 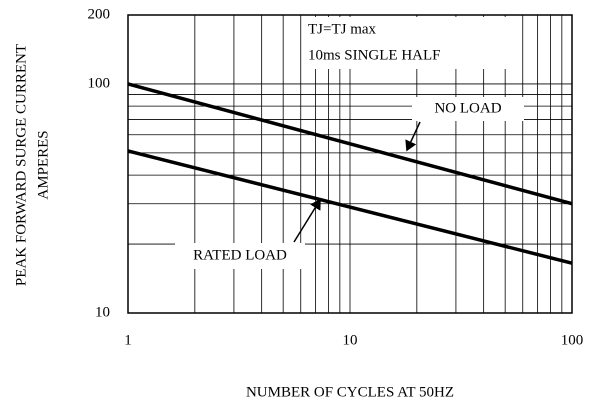 What do you see at coordinates (102, 312) in the screenshot?
I see `y-tick-label: 10` at bounding box center [102, 312].